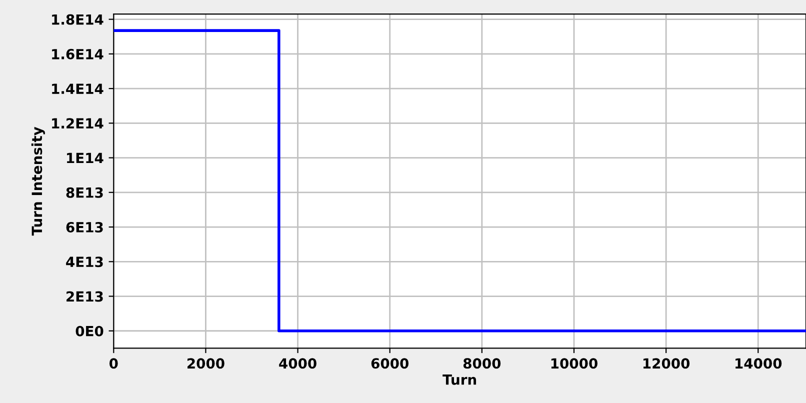 This screenshot has height=403, width=806. Describe the element at coordinates (84, 227) in the screenshot. I see `y-tick-label: 6E13` at that location.